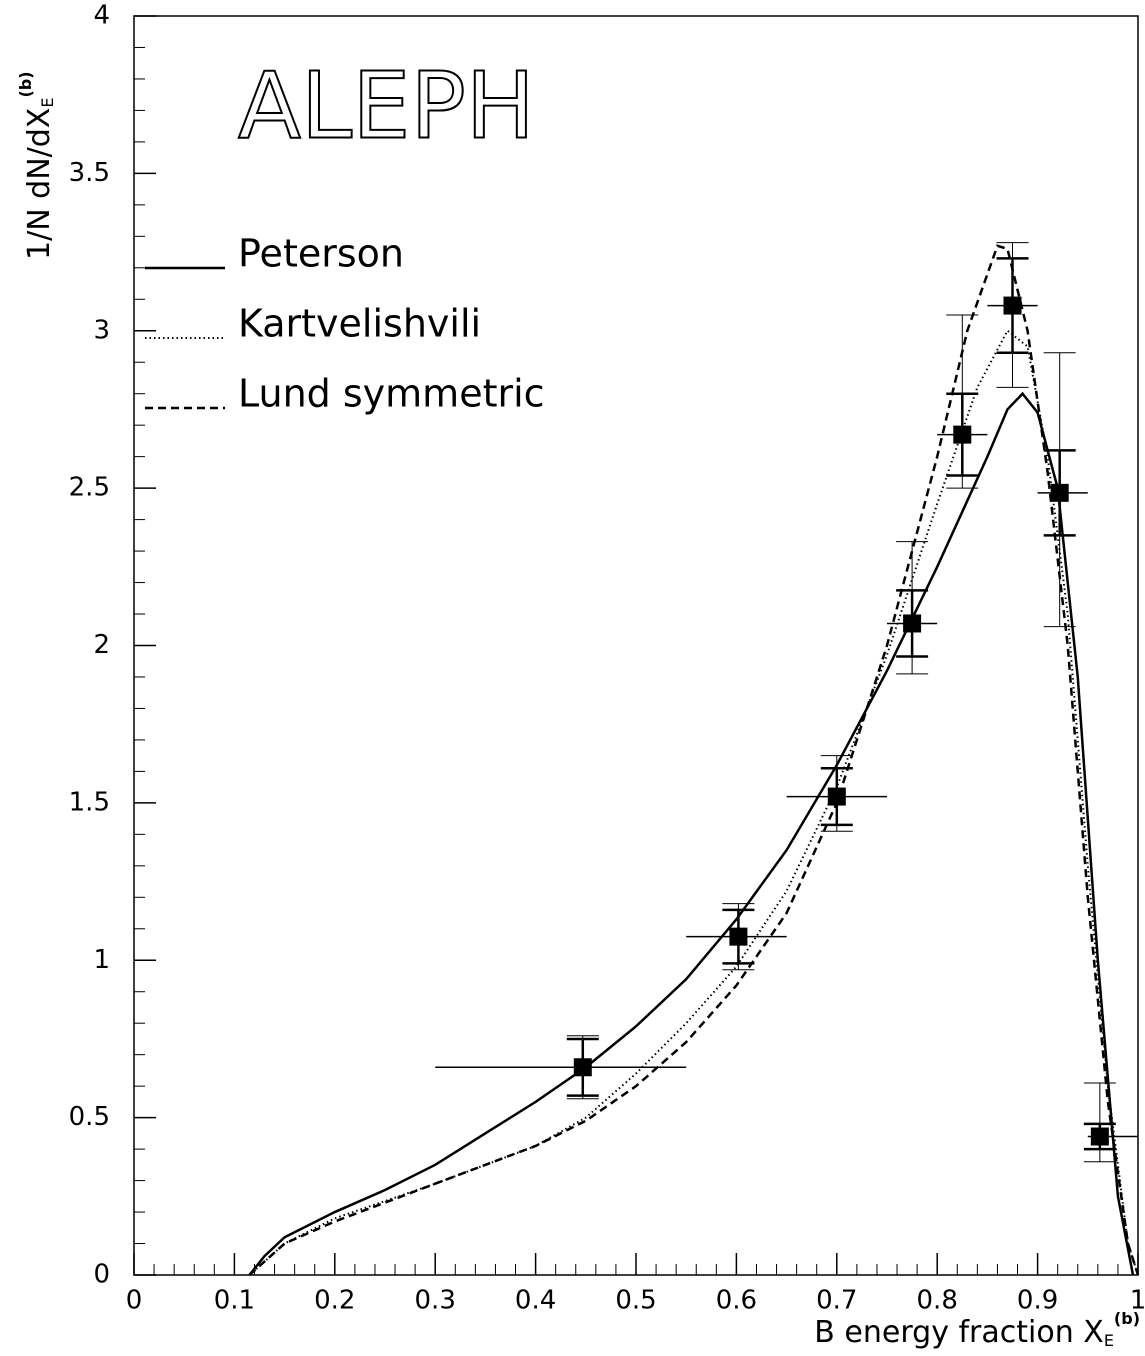 The width and height of the screenshot is (1145, 1356). What do you see at coordinates (359, 324) in the screenshot?
I see `legend-label: Kartvelishvili` at bounding box center [359, 324].